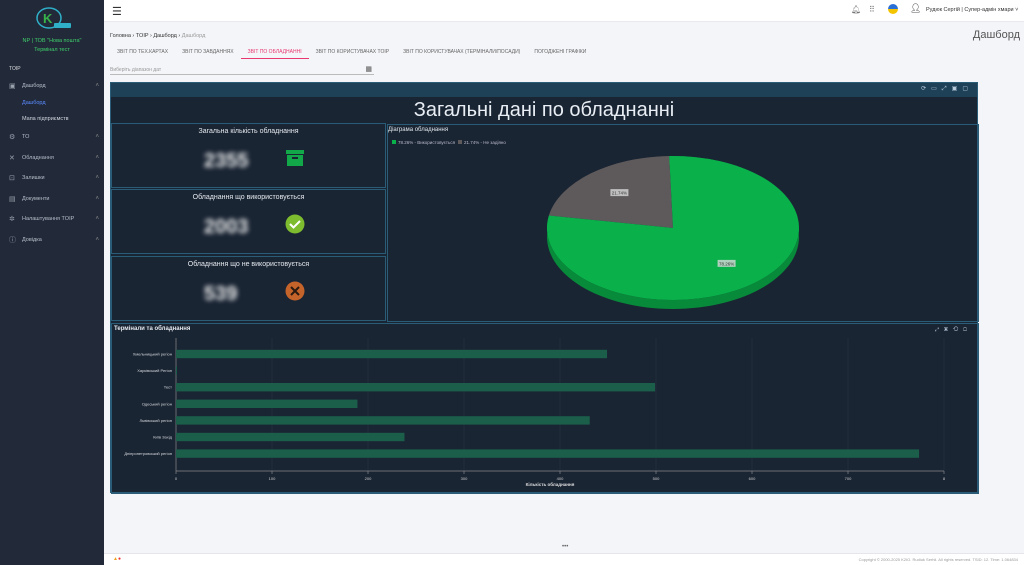 This screenshot has height=565, width=1024. I want to click on y-tick-label: Одеський регіон, so click(157, 403).